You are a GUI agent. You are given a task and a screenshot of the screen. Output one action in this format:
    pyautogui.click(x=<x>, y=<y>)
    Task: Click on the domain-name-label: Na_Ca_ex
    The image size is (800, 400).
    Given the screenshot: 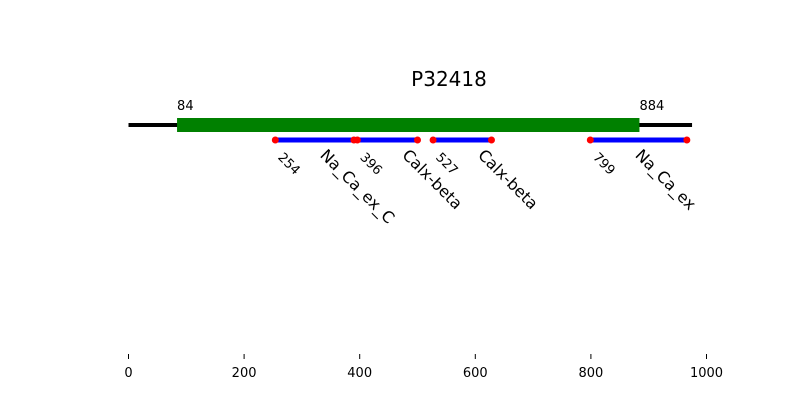 What is the action you would take?
    pyautogui.click(x=665, y=179)
    